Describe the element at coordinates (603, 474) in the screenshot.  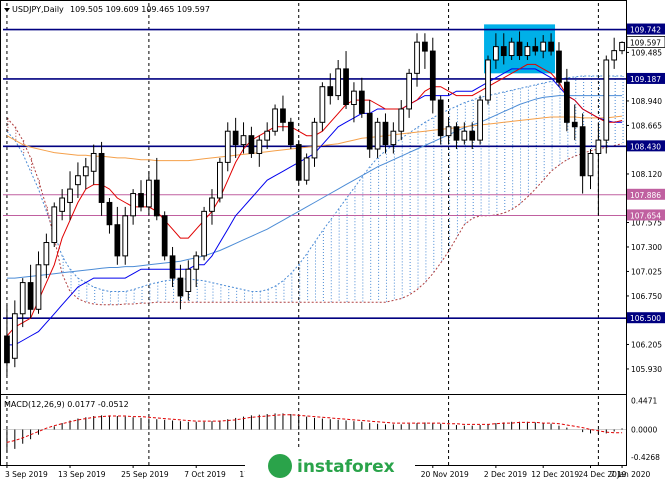
I see `x-tick-label: 24 Dec 2019` at that location.